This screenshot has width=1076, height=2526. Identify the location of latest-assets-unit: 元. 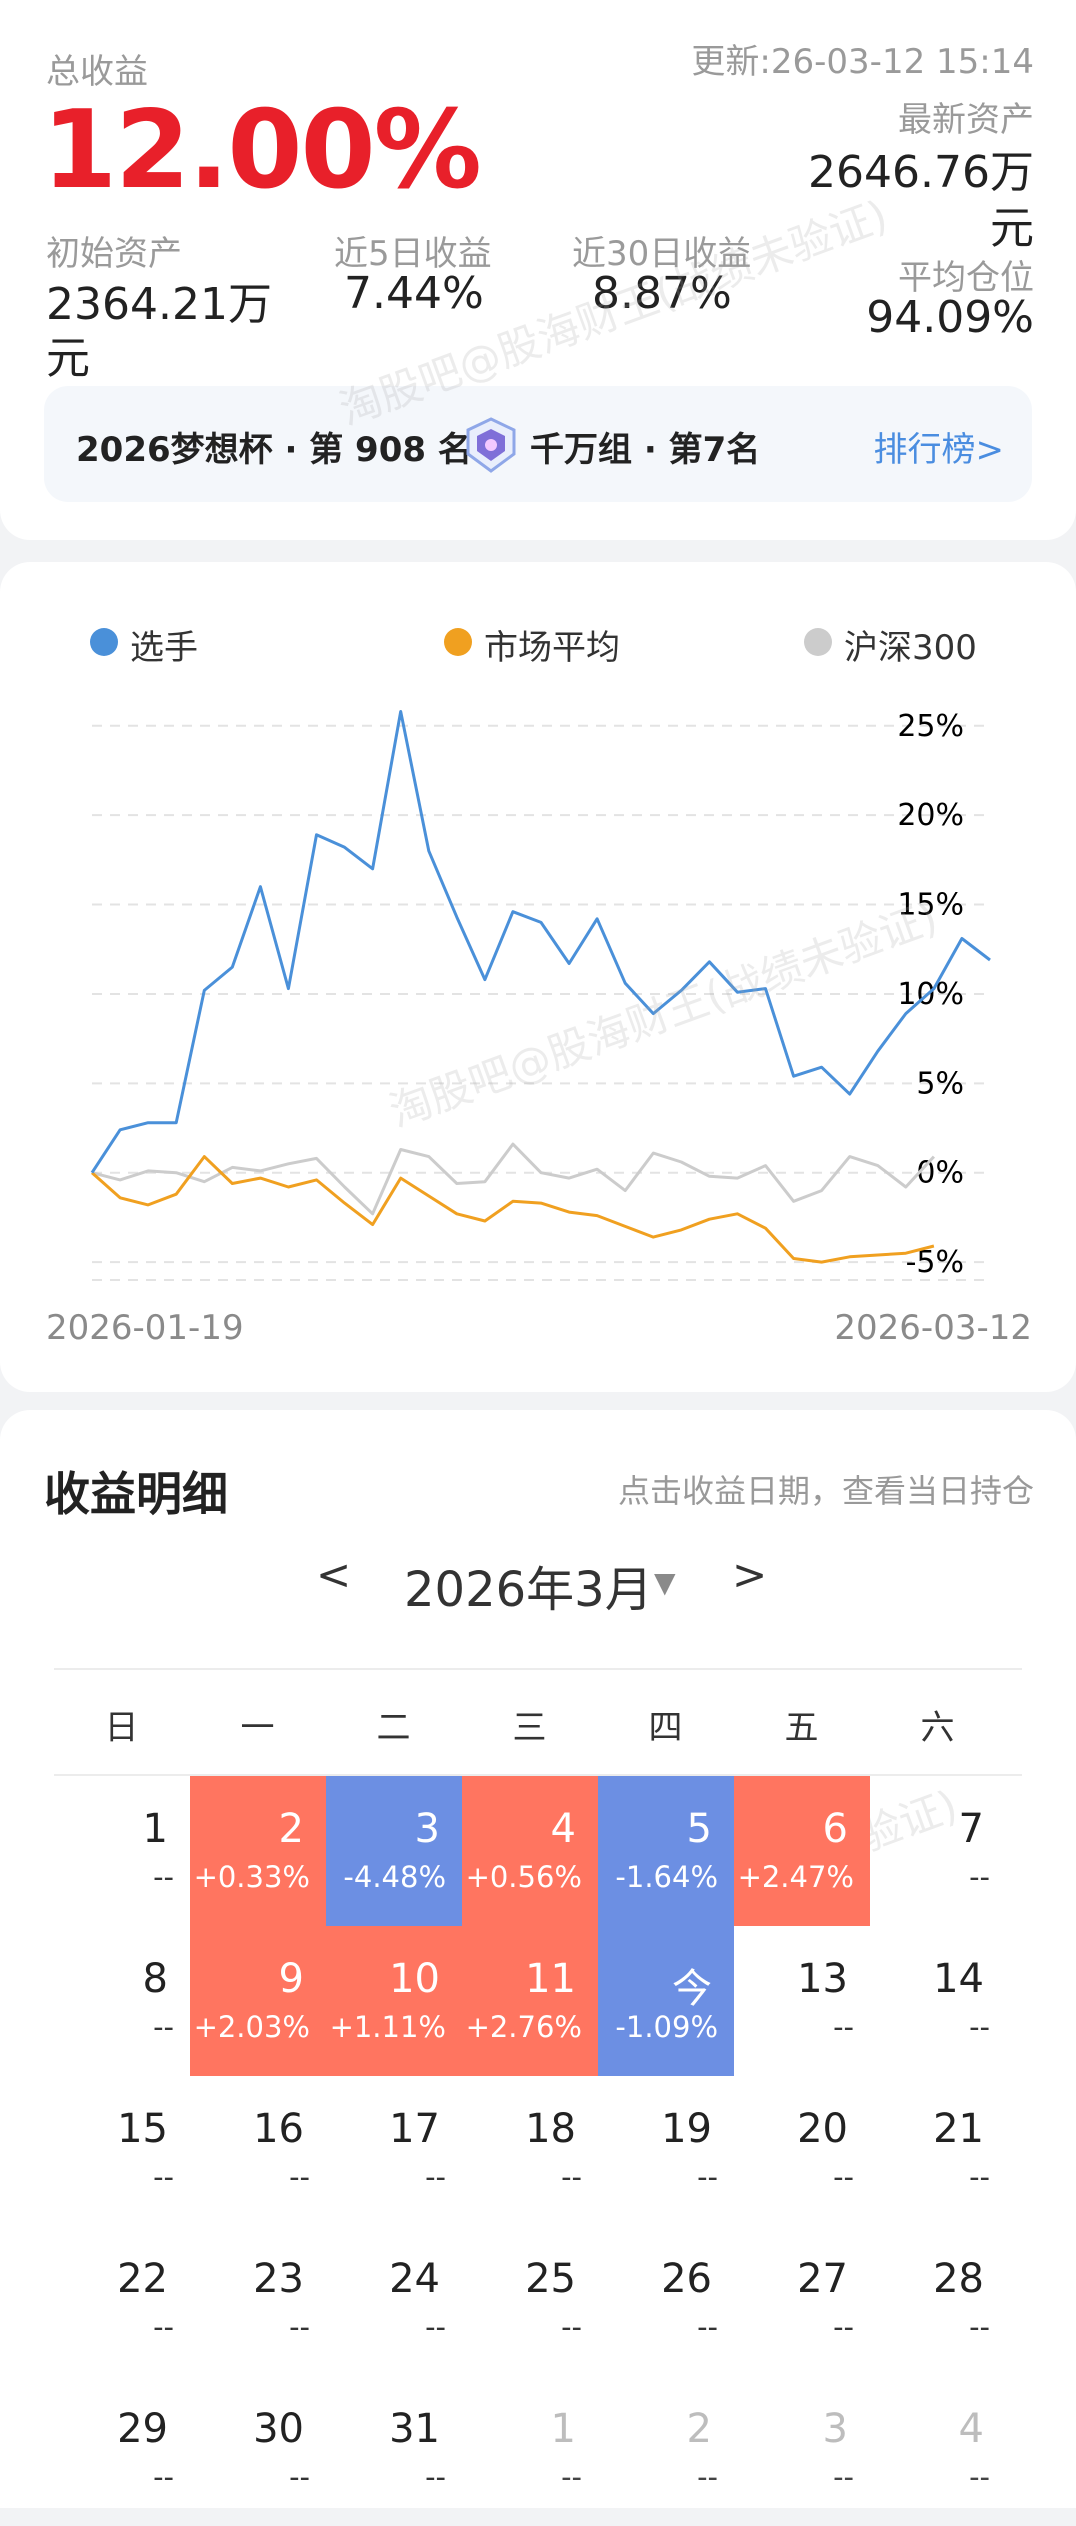
(1012, 228).